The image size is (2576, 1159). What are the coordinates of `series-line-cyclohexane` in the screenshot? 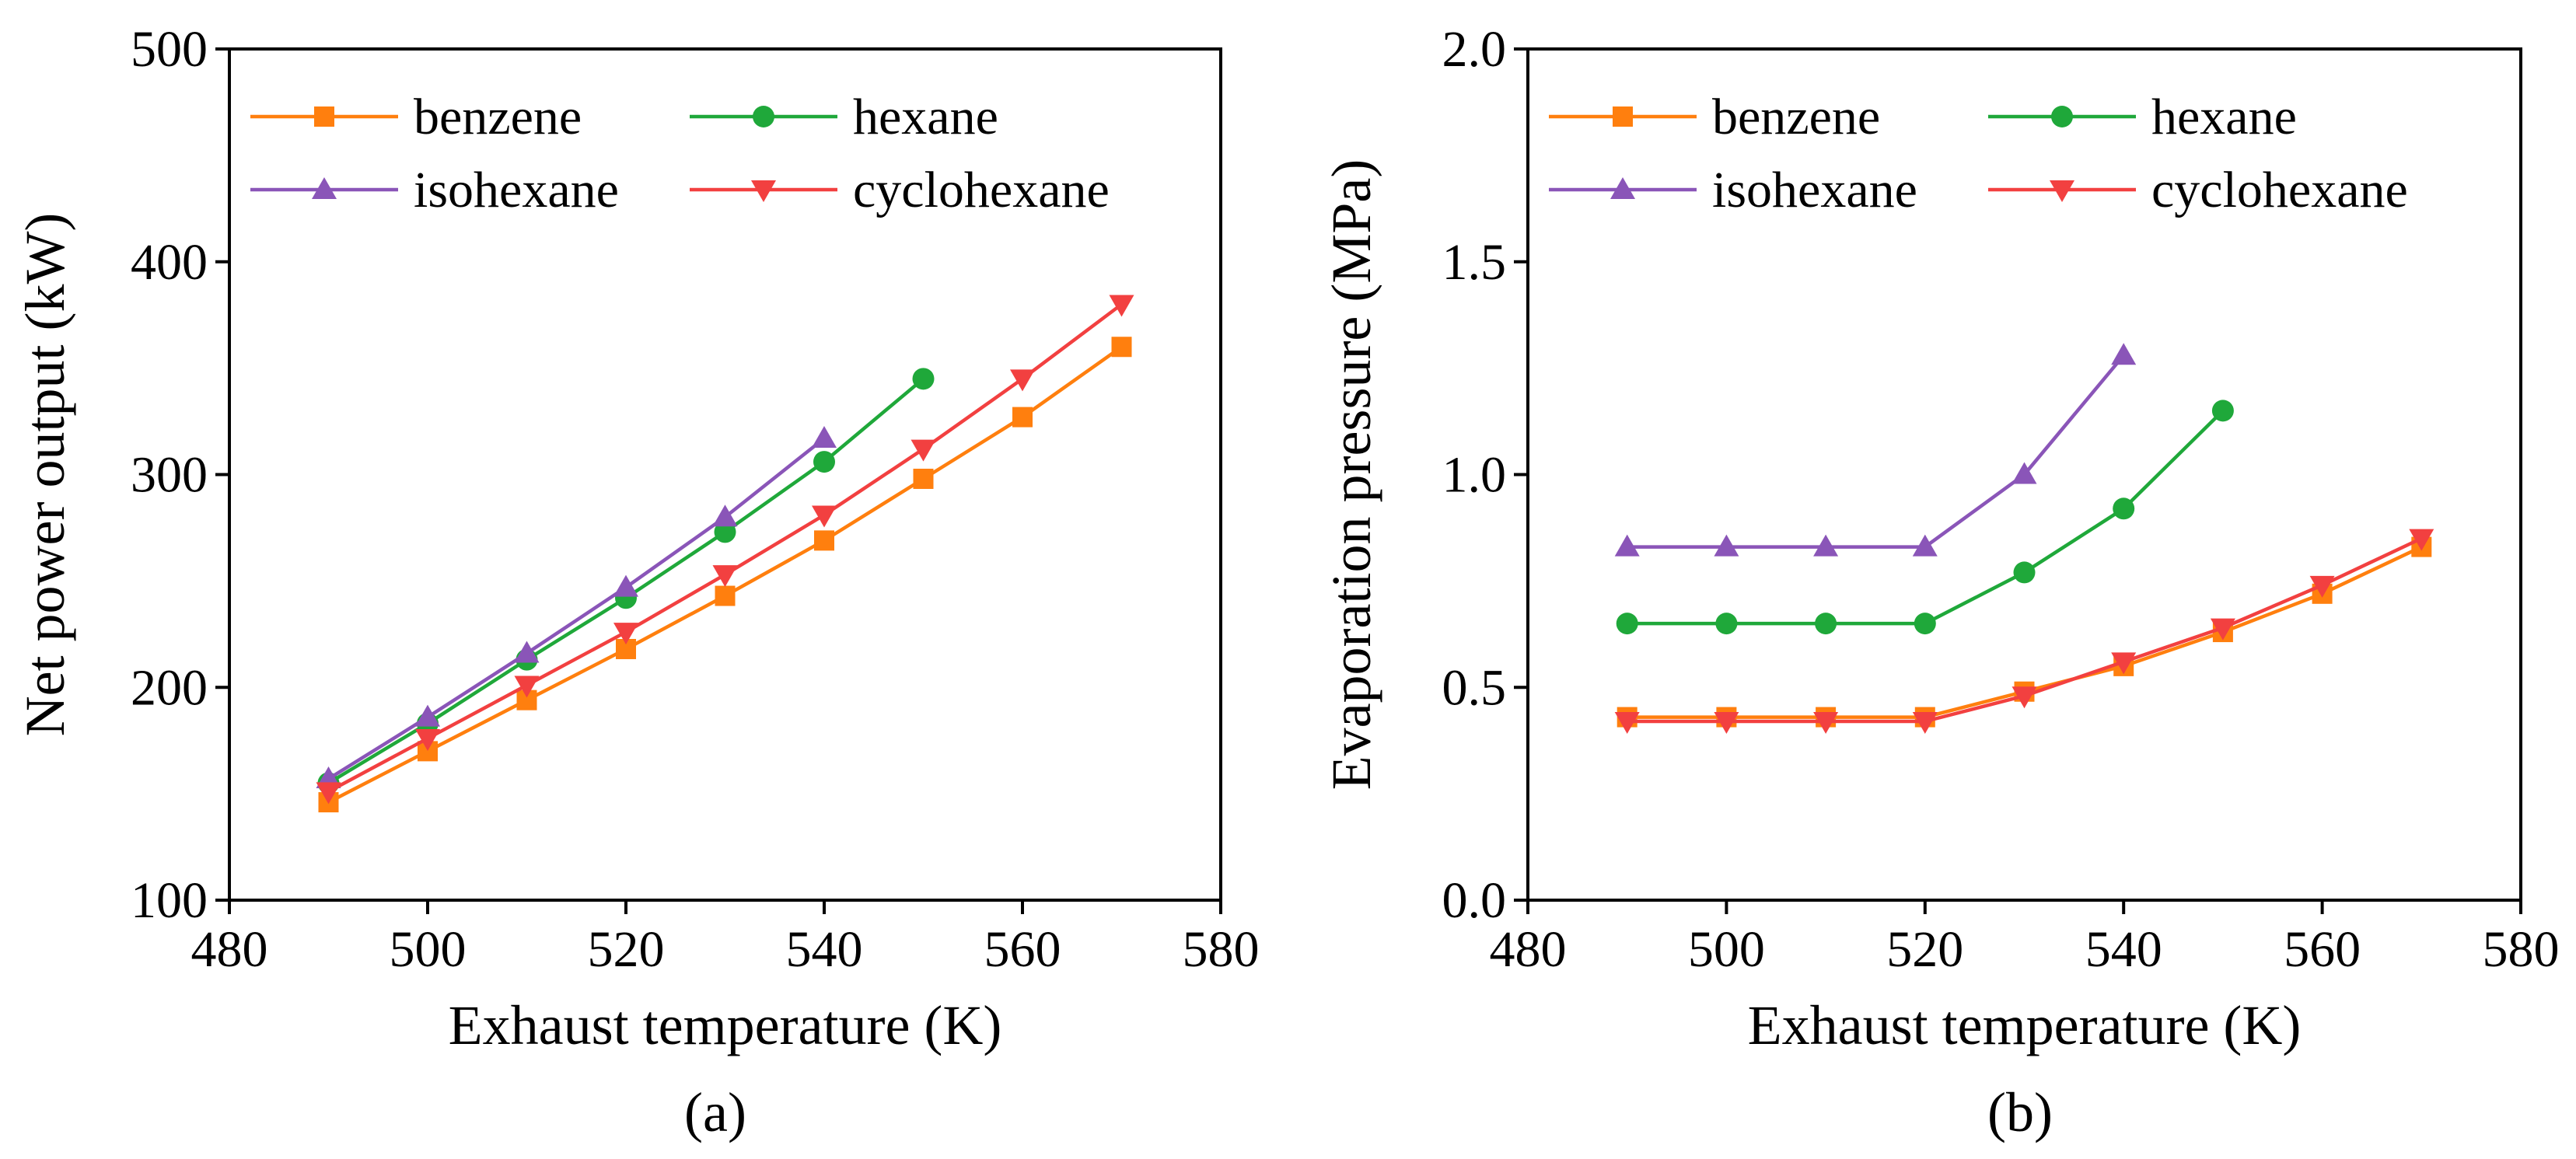 It's located at (725, 548).